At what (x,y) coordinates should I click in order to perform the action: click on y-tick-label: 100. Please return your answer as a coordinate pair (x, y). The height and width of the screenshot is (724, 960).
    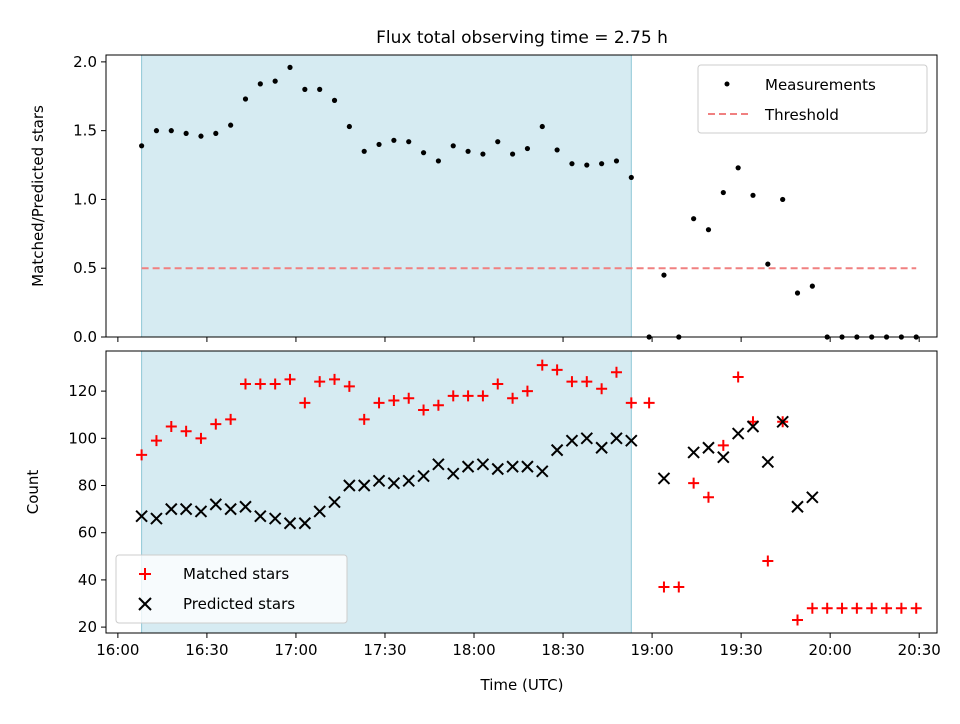
    Looking at the image, I should click on (82, 438).